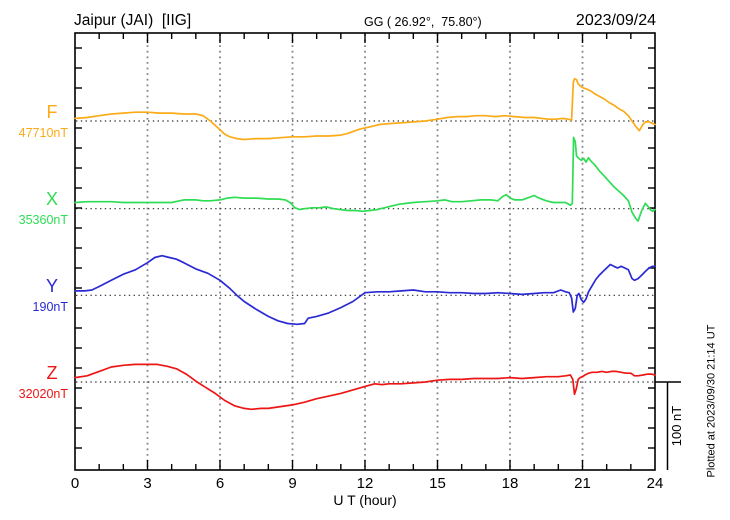  Describe the element at coordinates (676, 426) in the screenshot. I see `scale-bar-label: 100 nT` at that location.